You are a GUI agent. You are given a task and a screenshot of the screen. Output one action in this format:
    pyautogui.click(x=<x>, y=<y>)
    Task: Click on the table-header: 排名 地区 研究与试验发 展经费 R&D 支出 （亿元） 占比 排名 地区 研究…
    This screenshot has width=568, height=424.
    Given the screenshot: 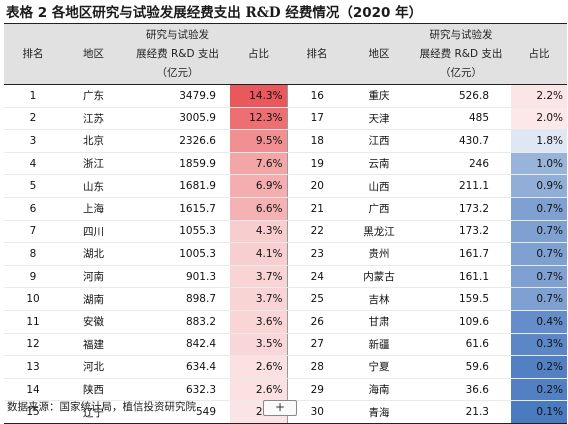 What is the action you would take?
    pyautogui.click(x=285, y=54)
    